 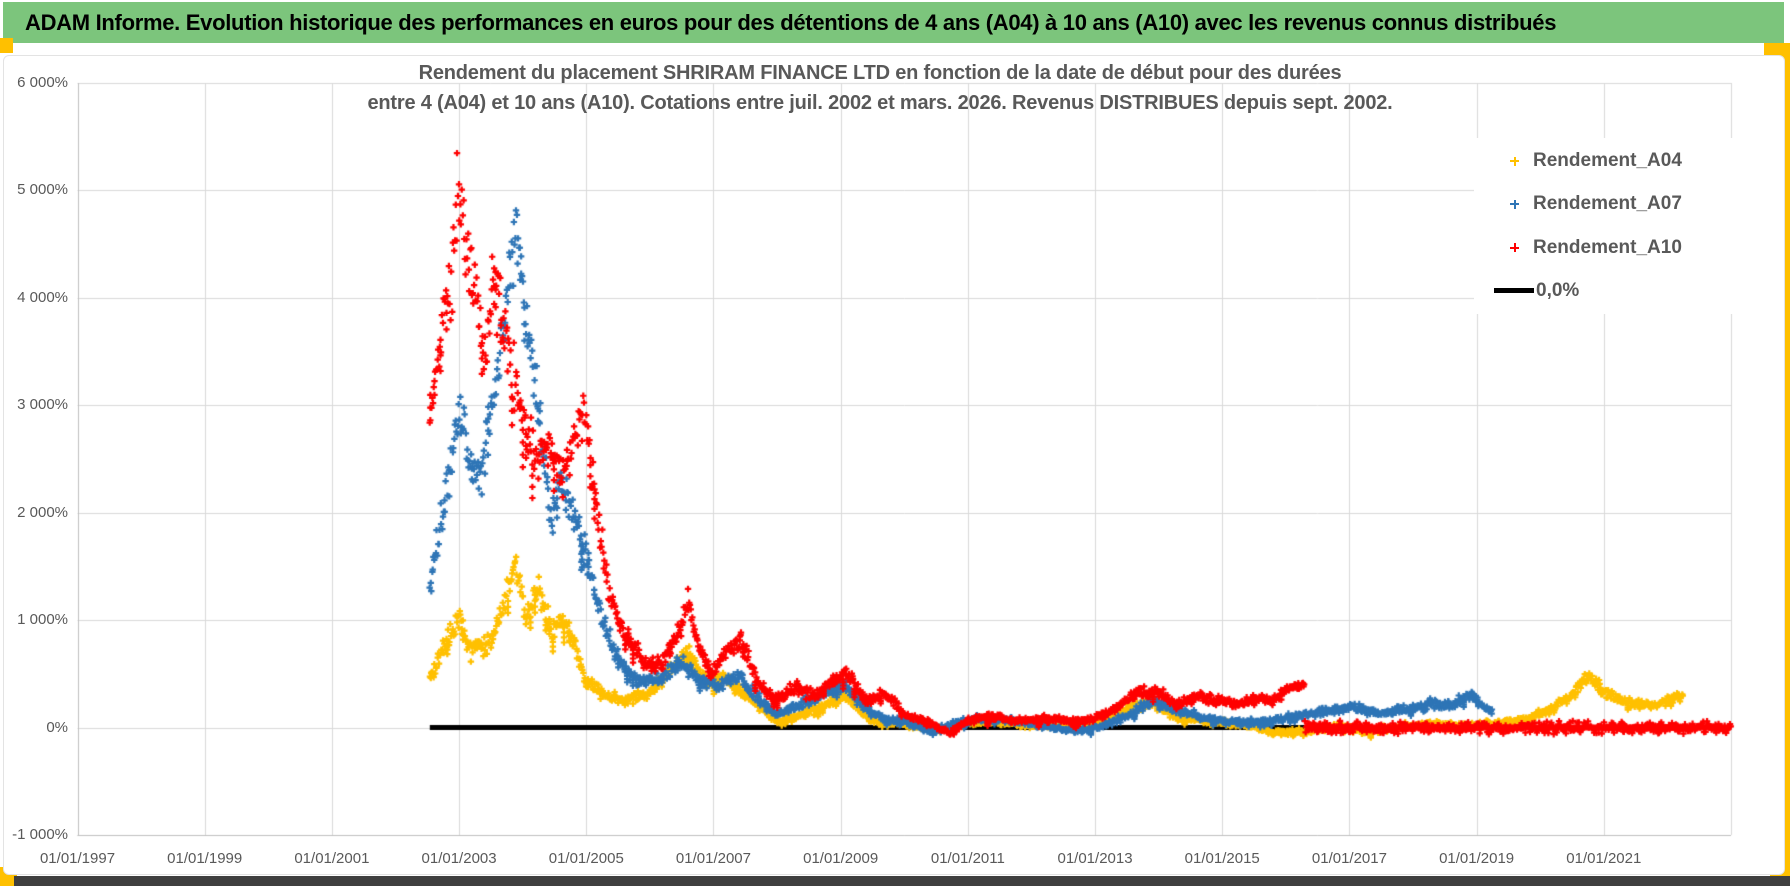 What do you see at coordinates (1613, 291) in the screenshot?
I see `legend-item-zero-line: 0,0%` at bounding box center [1613, 291].